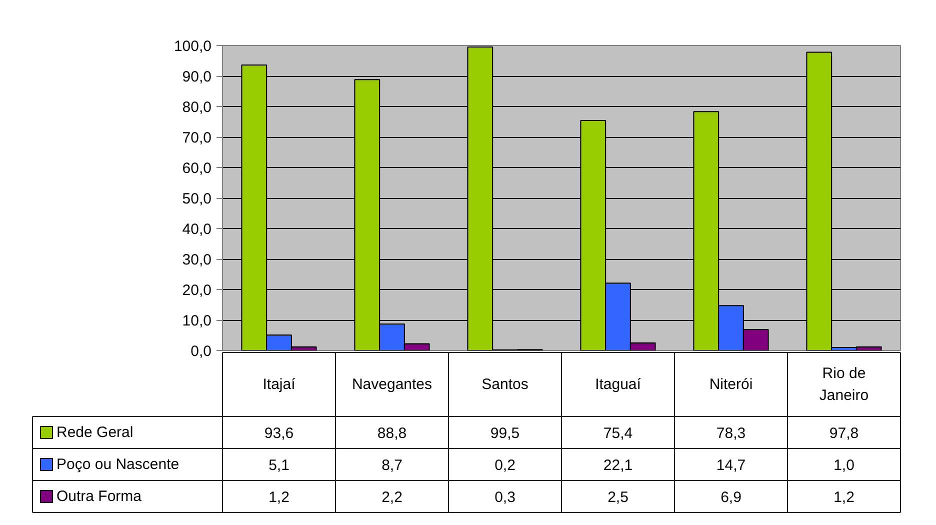 The height and width of the screenshot is (525, 936). Describe the element at coordinates (392, 433) in the screenshot. I see `data-label: 88,8` at that location.